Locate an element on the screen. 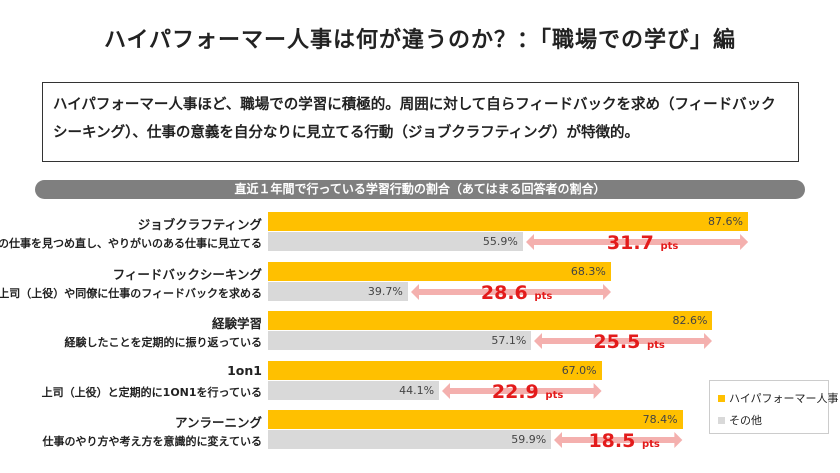 Image resolution: width=840 pixels, height=473 pixels. value-label: 68.3% is located at coordinates (588, 271).